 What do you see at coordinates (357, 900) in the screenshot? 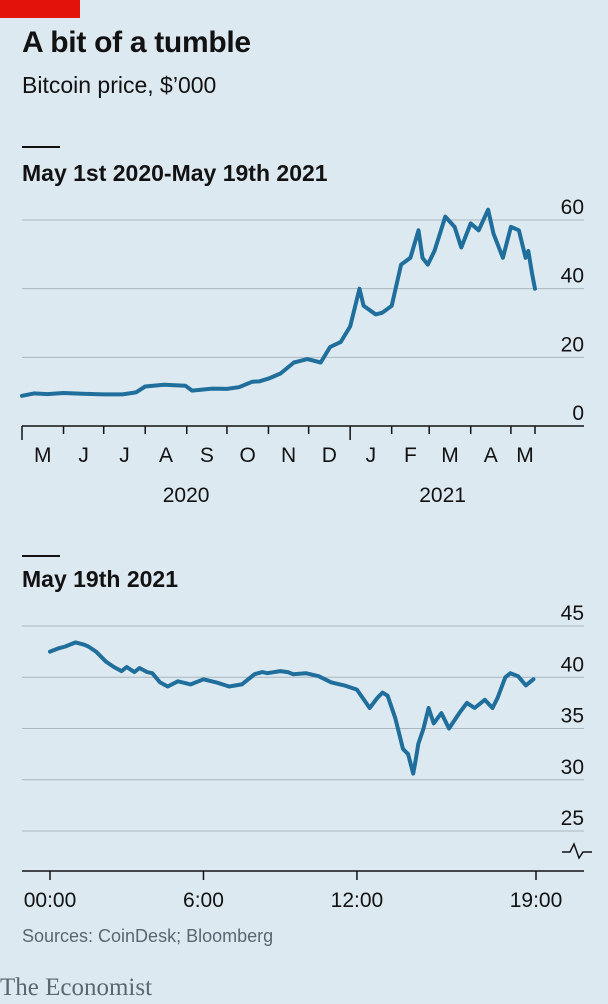
I see `panel-2-x-tick-label: 12:00` at bounding box center [357, 900].